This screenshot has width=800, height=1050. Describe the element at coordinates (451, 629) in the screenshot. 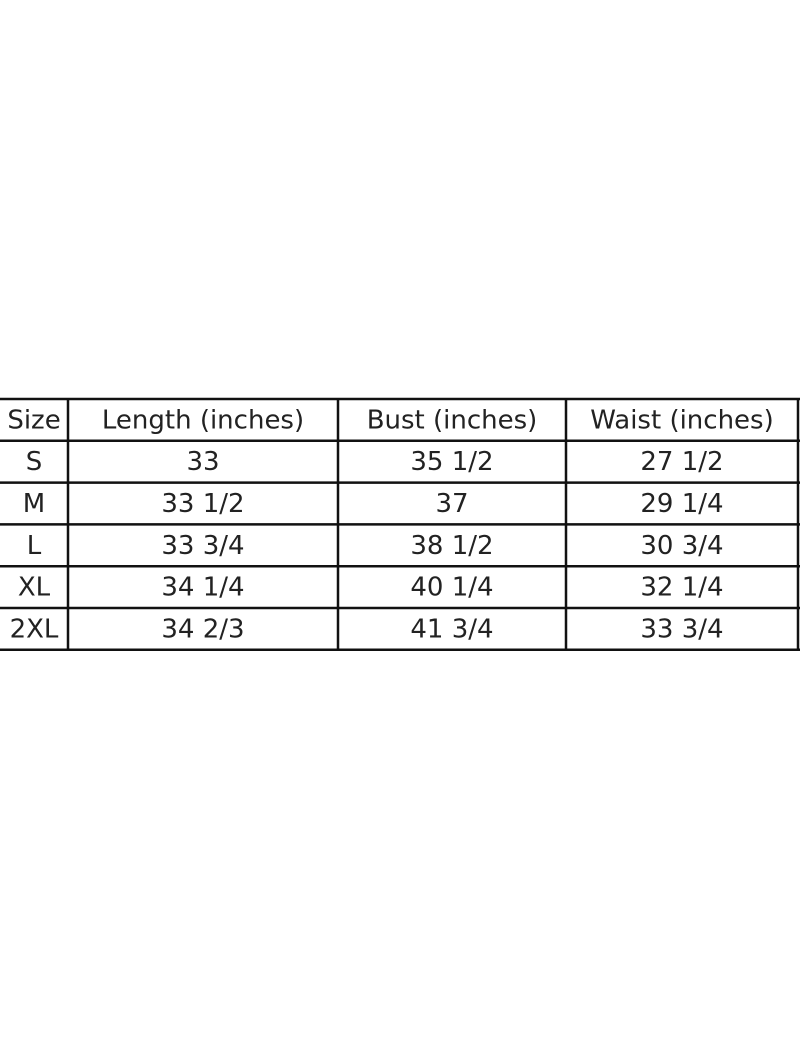

I see `measure-cell: 41 3/4` at that location.